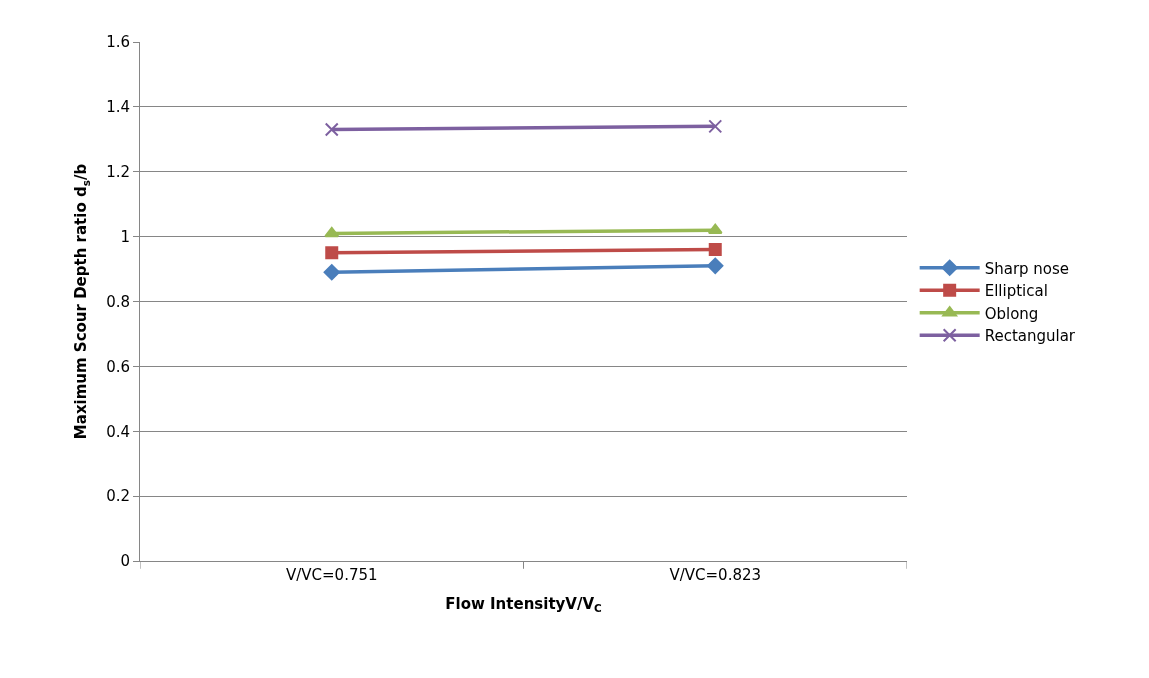  I want to click on y-tick-label: 0.4, so click(118, 431).